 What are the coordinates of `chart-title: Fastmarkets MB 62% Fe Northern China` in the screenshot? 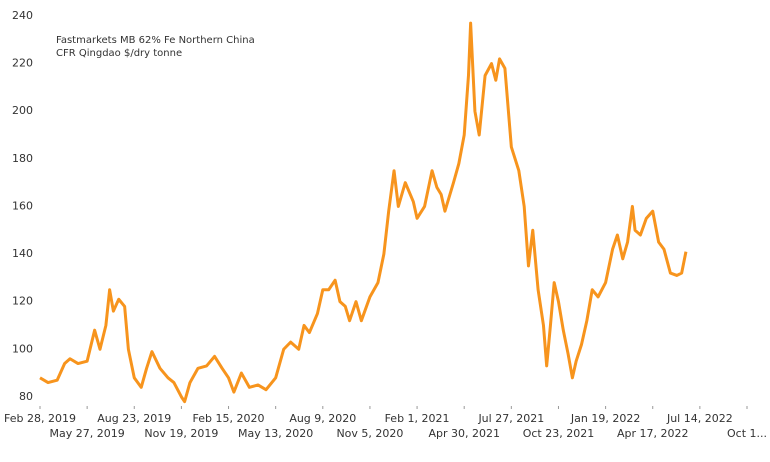 It's located at (155, 40).